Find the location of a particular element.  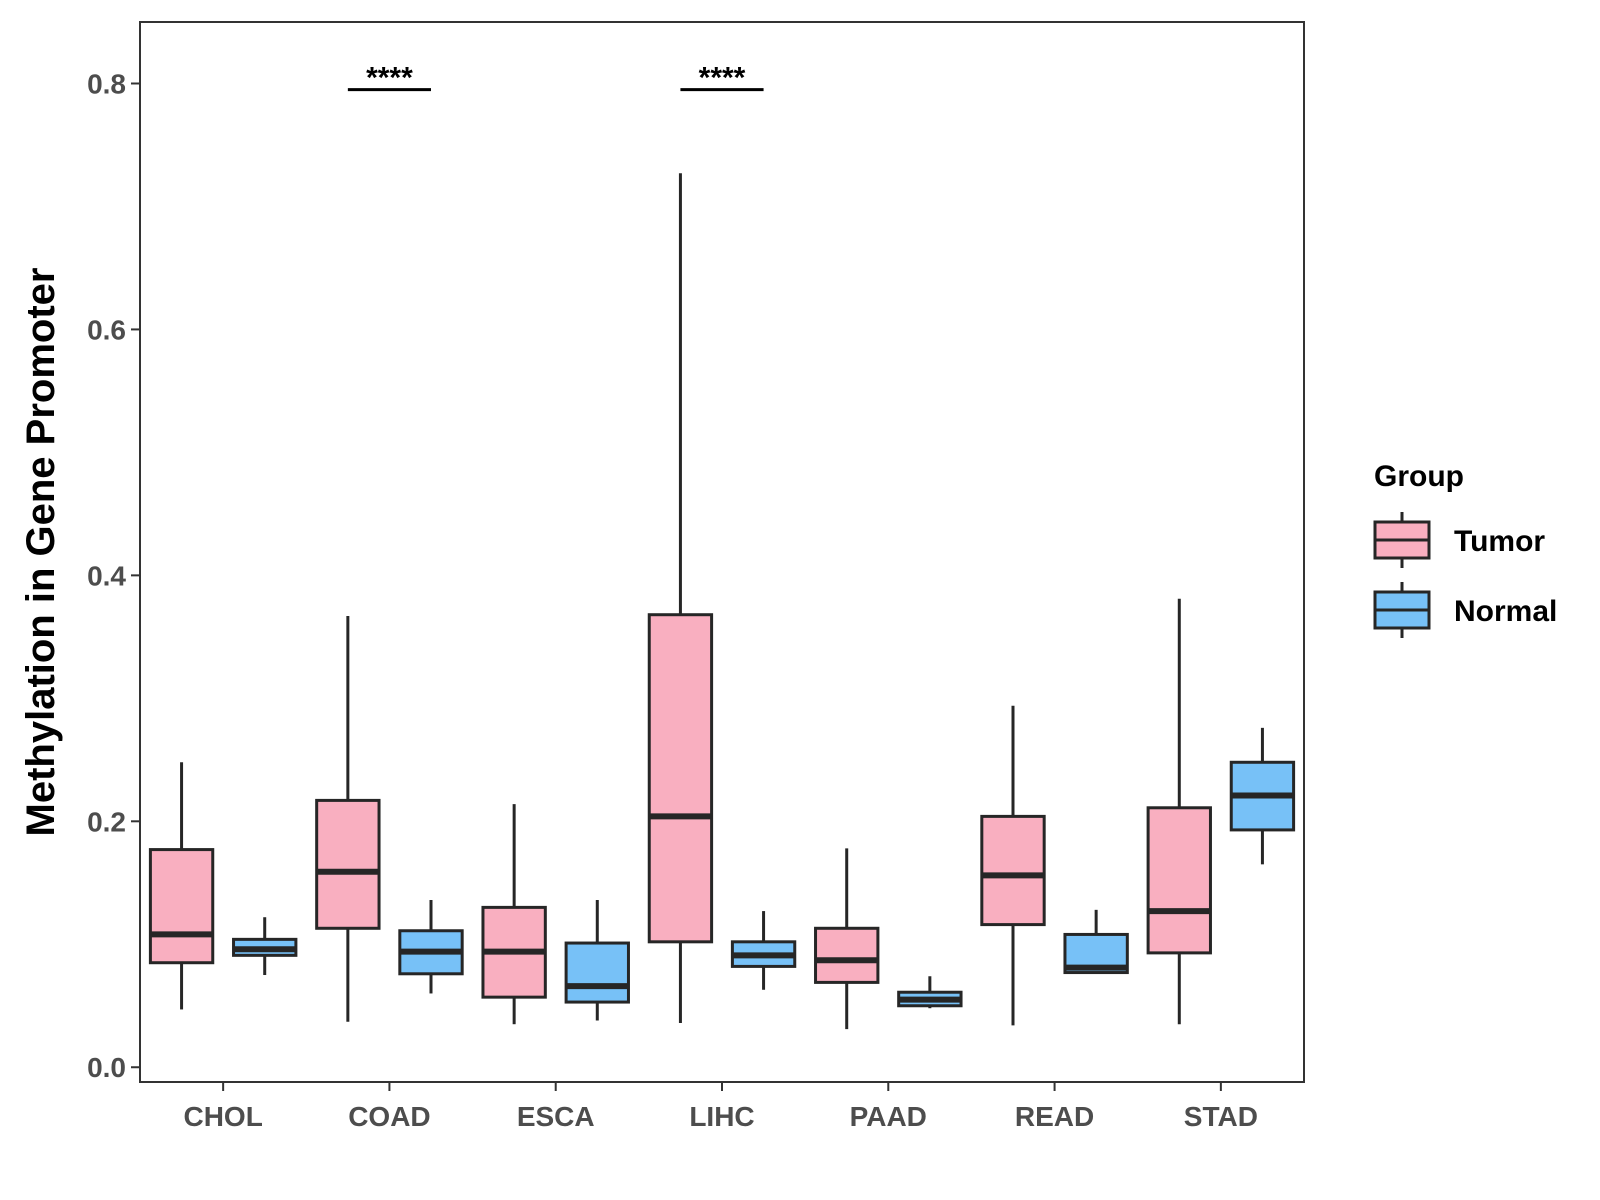

box-normal-paad is located at coordinates (930, 992).